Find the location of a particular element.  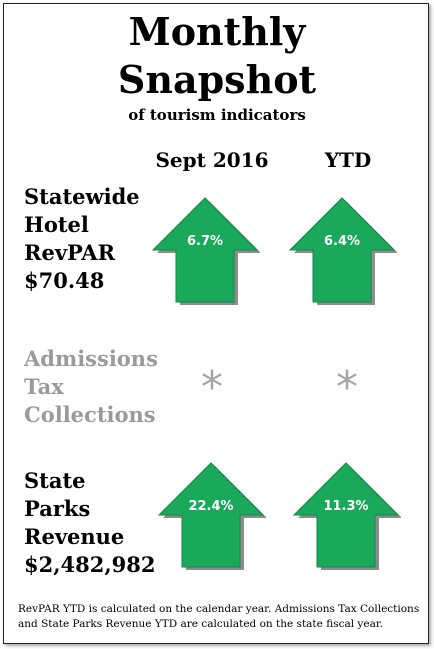

column-header-month: Sept 2016 is located at coordinates (212, 160).